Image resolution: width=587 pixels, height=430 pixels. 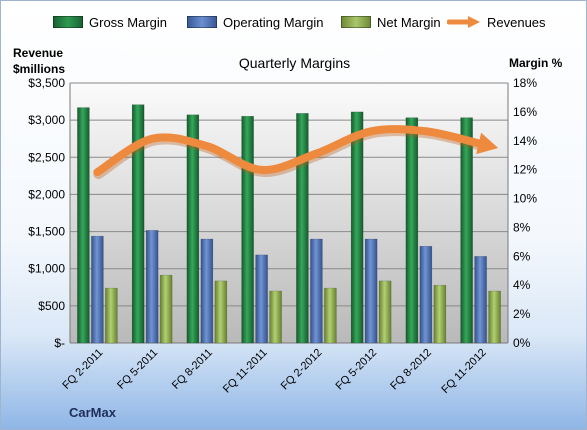 I want to click on right-tick-label: 12%, so click(x=525, y=170).